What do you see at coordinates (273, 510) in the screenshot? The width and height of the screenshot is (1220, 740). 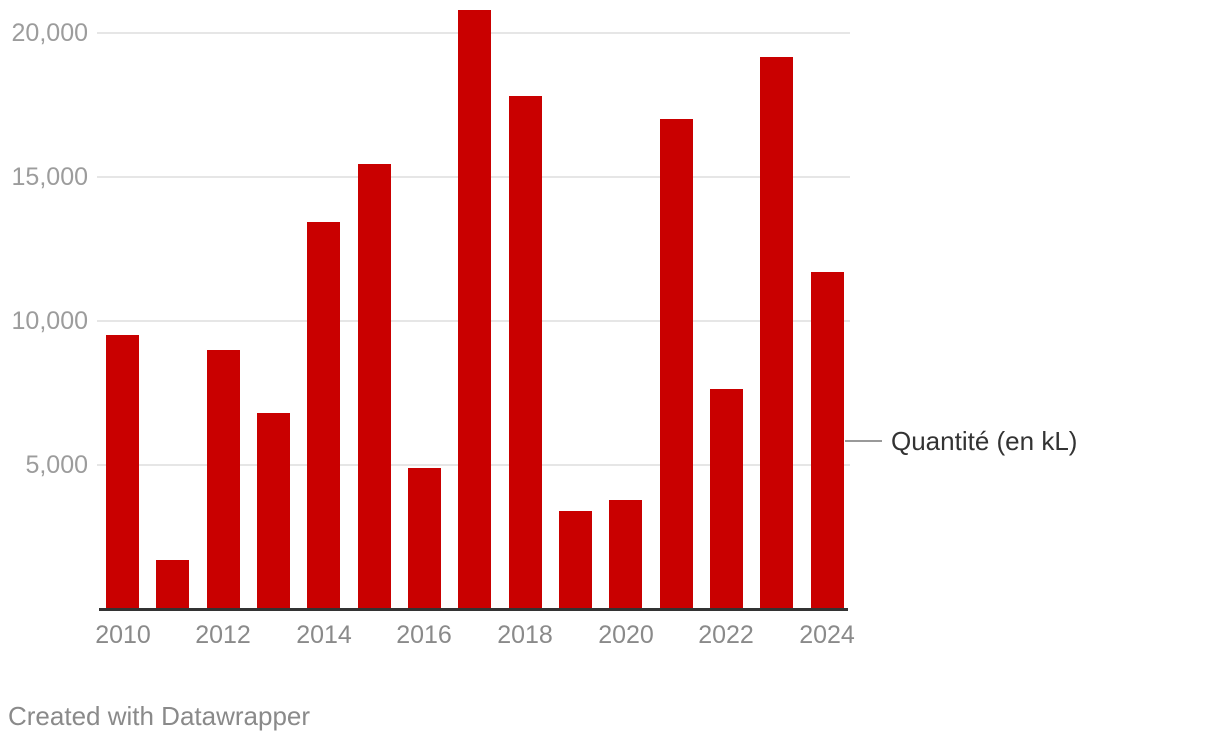 I see `bar-2013` at bounding box center [273, 510].